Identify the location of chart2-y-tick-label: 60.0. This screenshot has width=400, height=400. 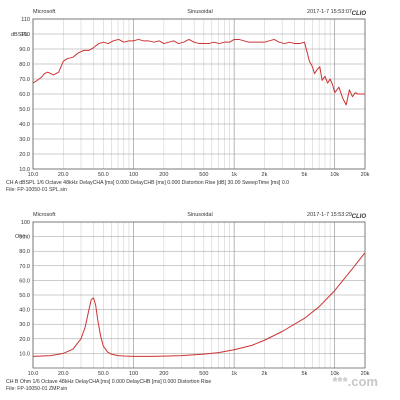
(24, 281).